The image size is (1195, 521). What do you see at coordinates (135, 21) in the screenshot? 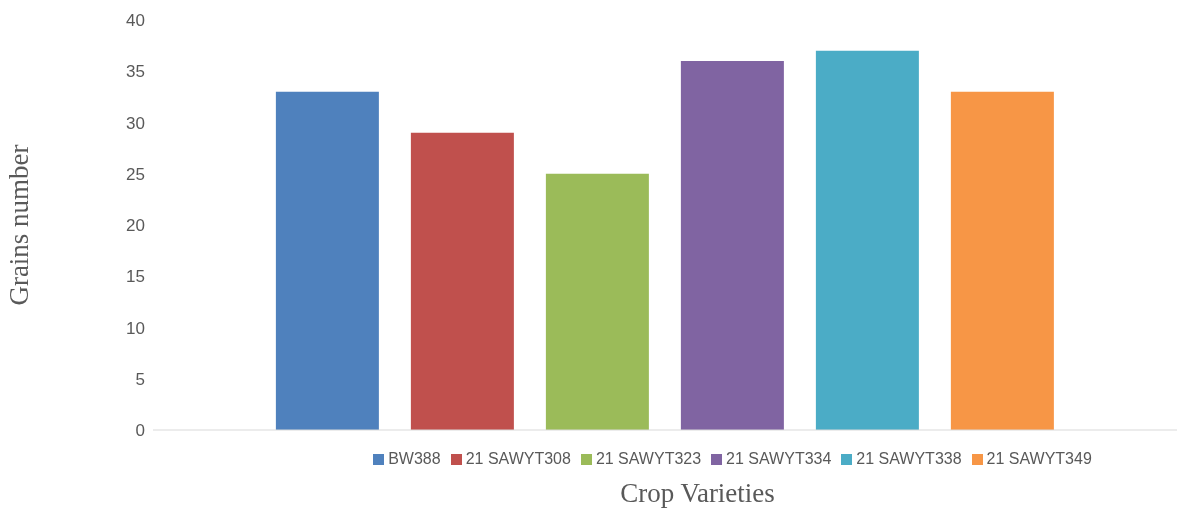
I see `y-tick-label: 40` at bounding box center [135, 21].